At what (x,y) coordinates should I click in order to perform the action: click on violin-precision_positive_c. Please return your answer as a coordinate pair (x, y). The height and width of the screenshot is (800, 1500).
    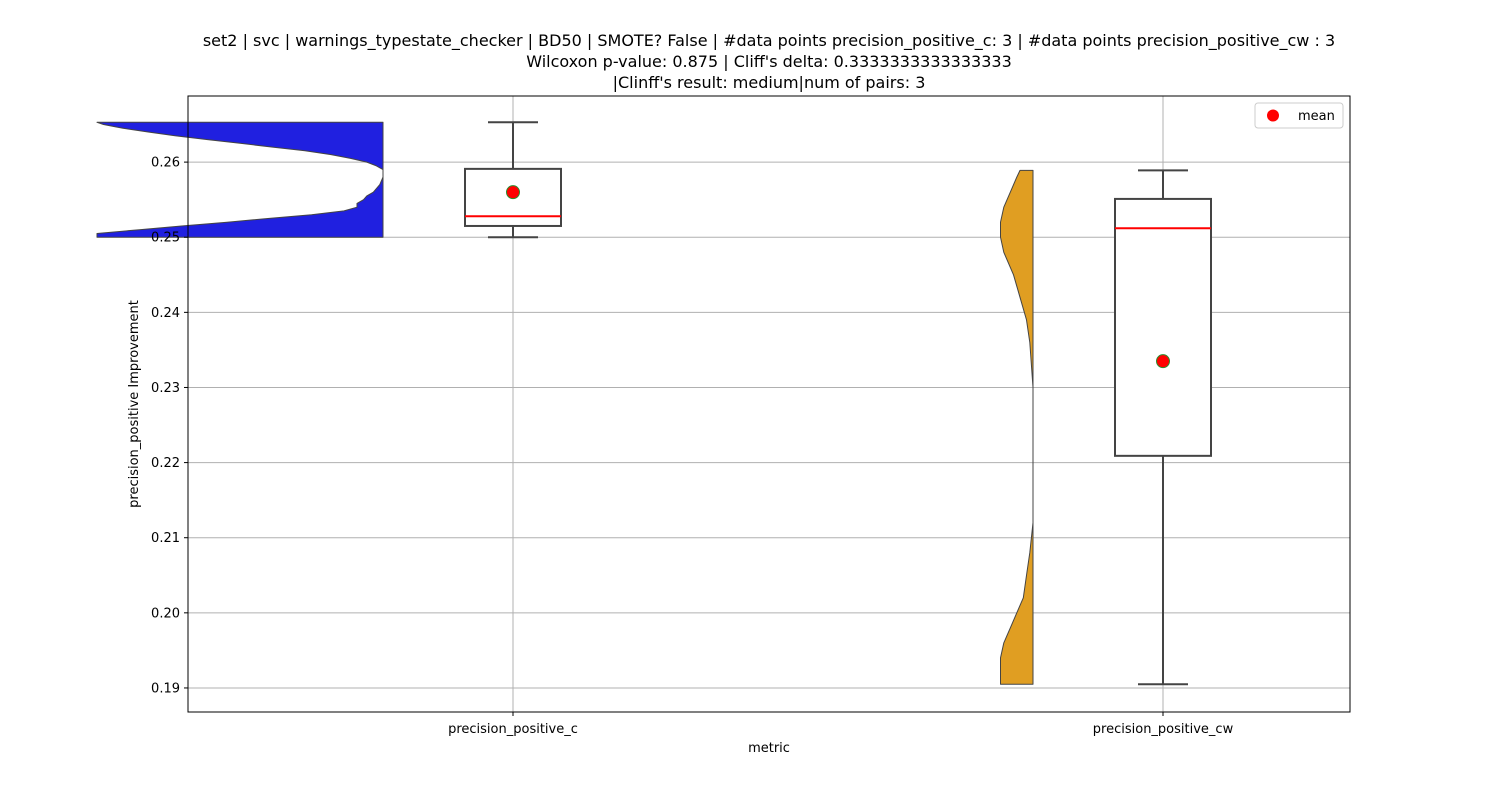
    Looking at the image, I should click on (240, 179).